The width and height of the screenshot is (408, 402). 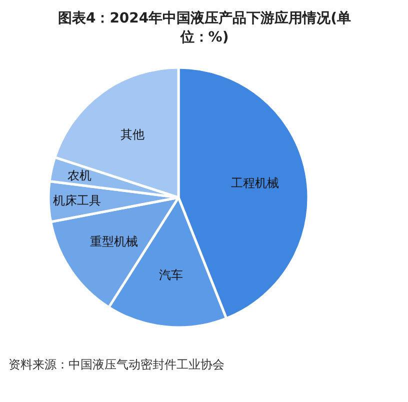 I want to click on slice-label: 农机, so click(x=80, y=175).